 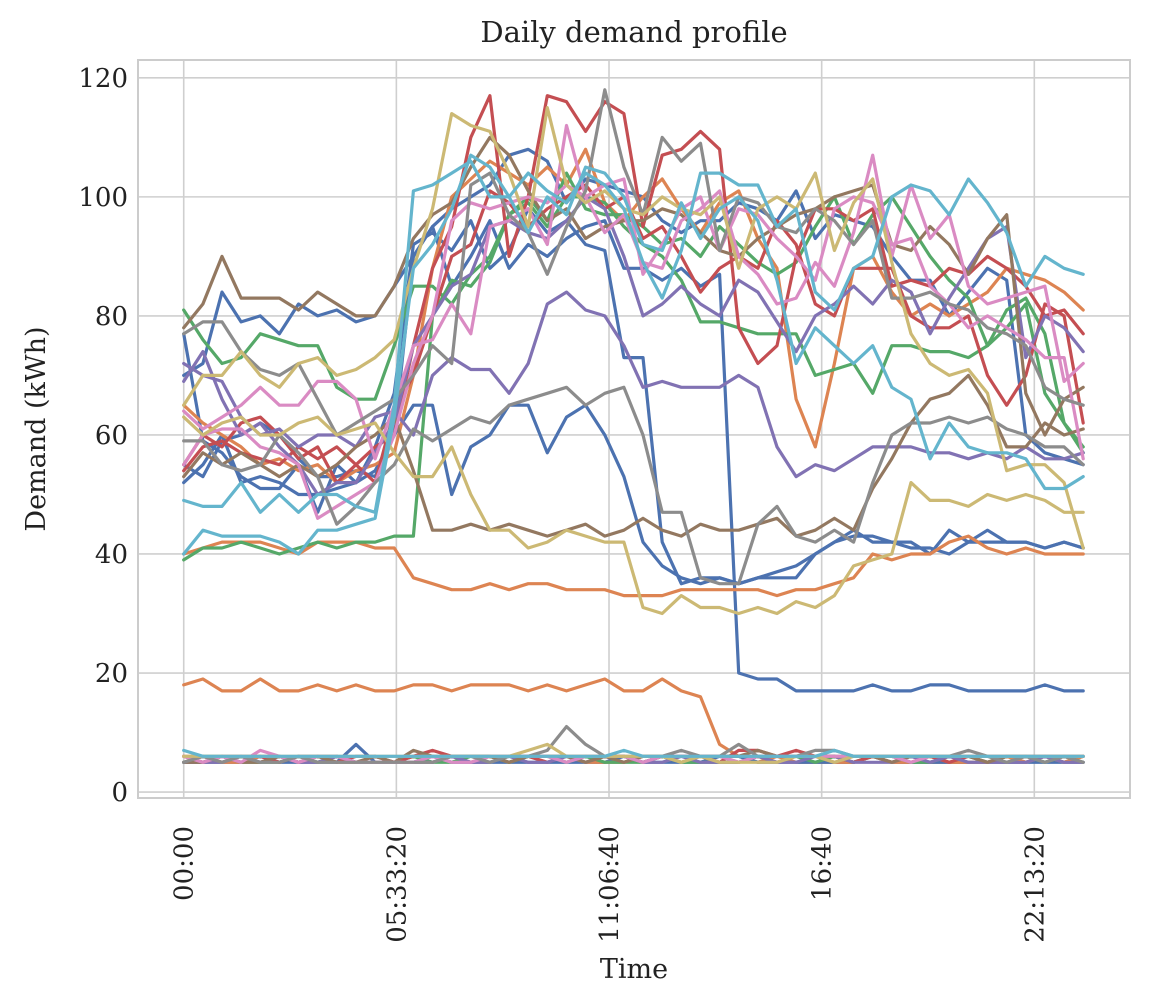 What do you see at coordinates (111, 436) in the screenshot?
I see `y-tick-label: 60` at bounding box center [111, 436].